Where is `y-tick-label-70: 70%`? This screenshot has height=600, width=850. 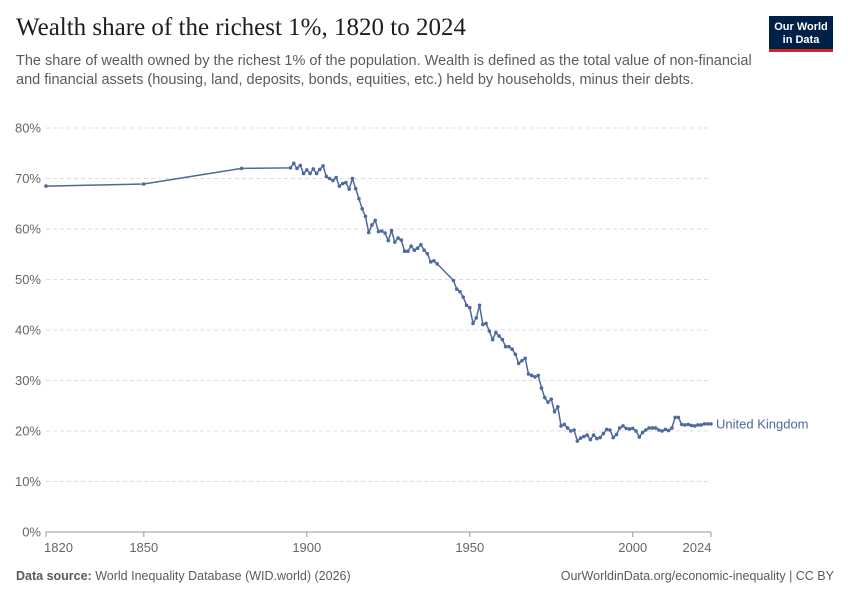
y-tick-label-70: 70% is located at coordinates (28, 178).